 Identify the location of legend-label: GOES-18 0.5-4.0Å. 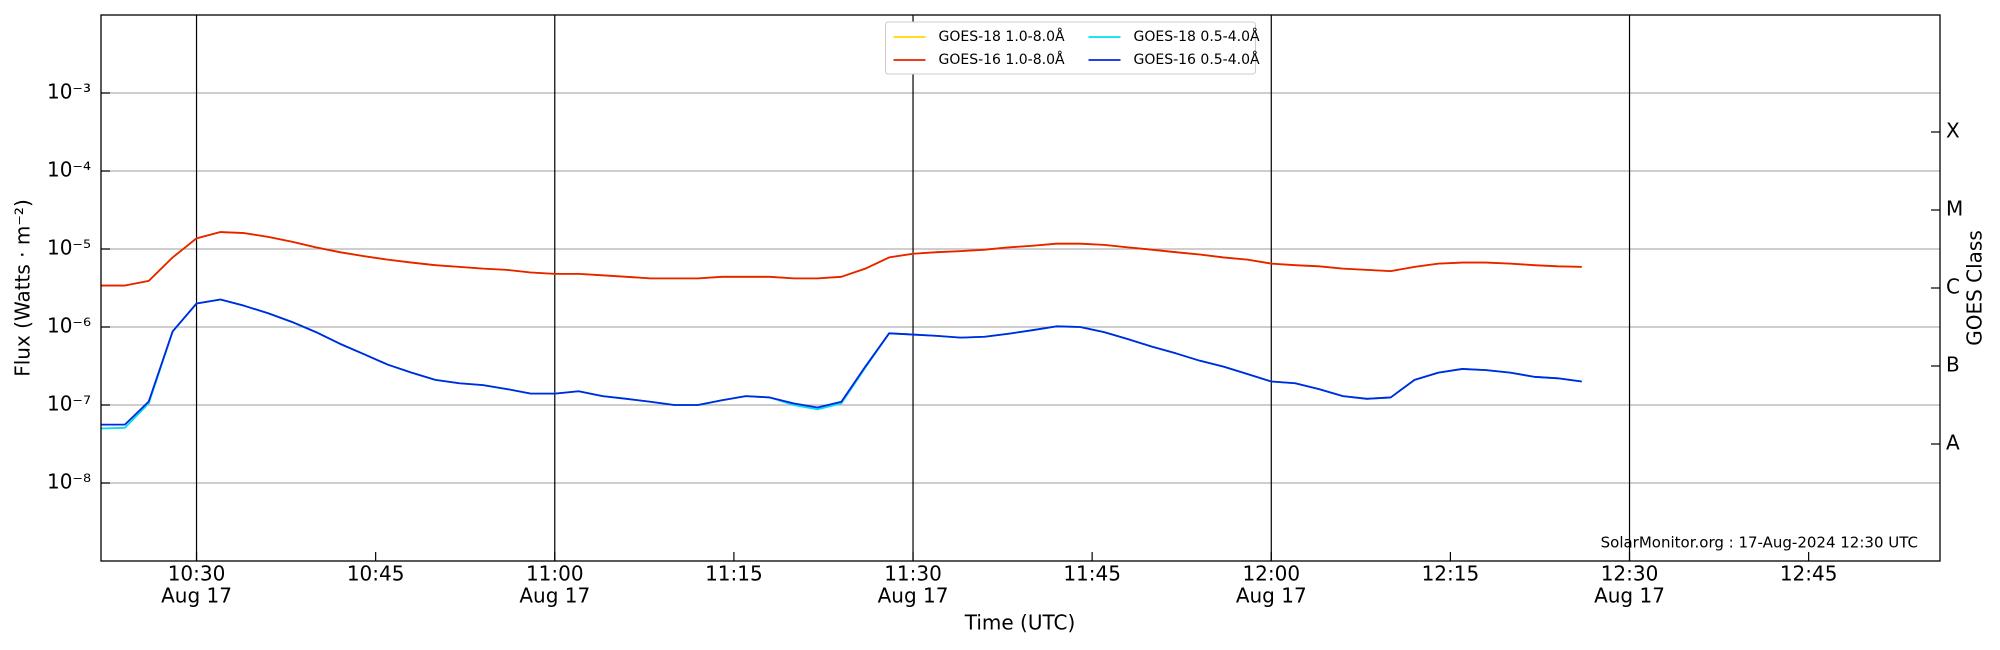
(1197, 36).